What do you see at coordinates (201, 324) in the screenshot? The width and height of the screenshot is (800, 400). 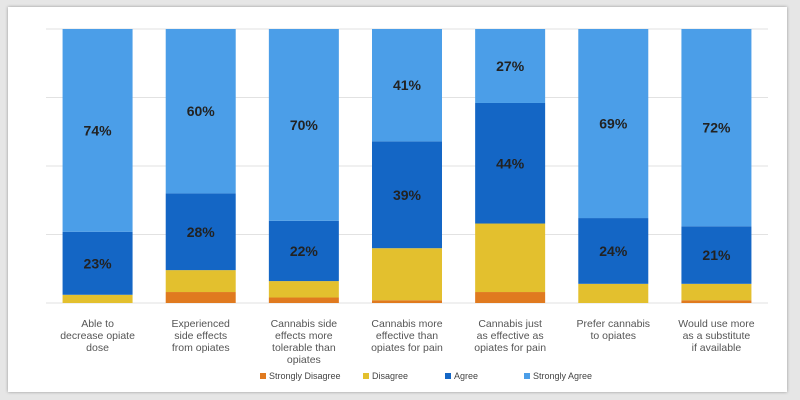 I see `category-label-line: Experienced` at bounding box center [201, 324].